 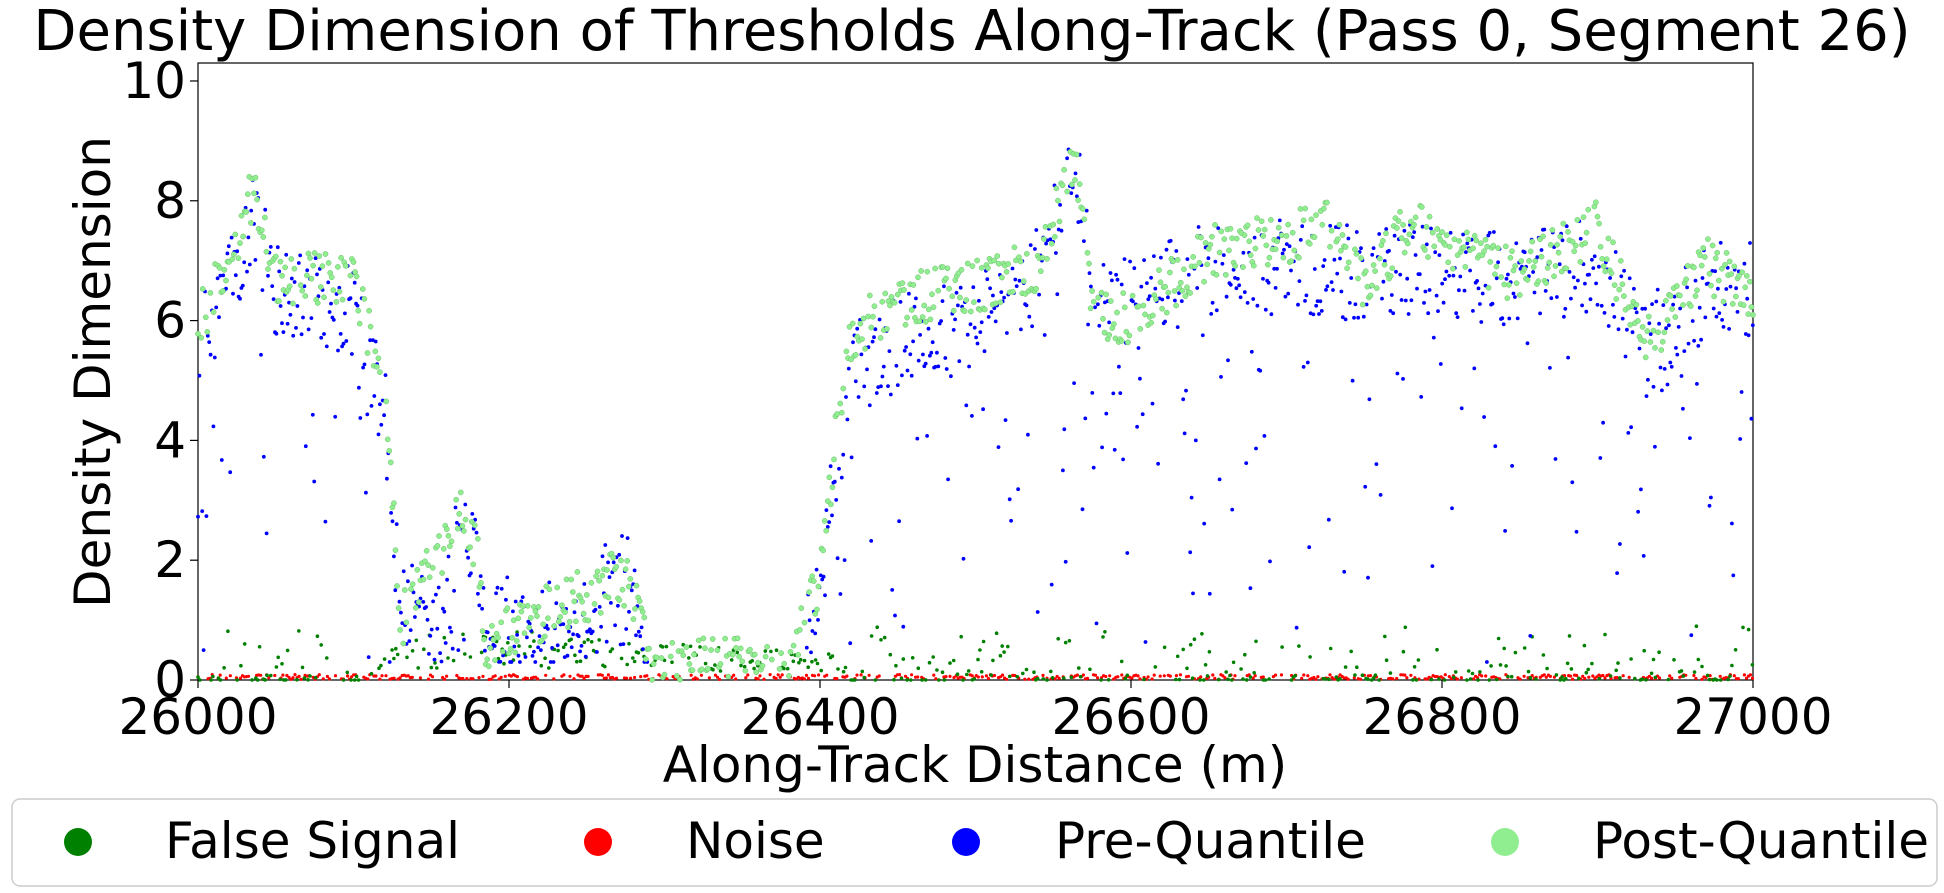 What do you see at coordinates (508, 717) in the screenshot?
I see `x-tick-label: 26200` at bounding box center [508, 717].